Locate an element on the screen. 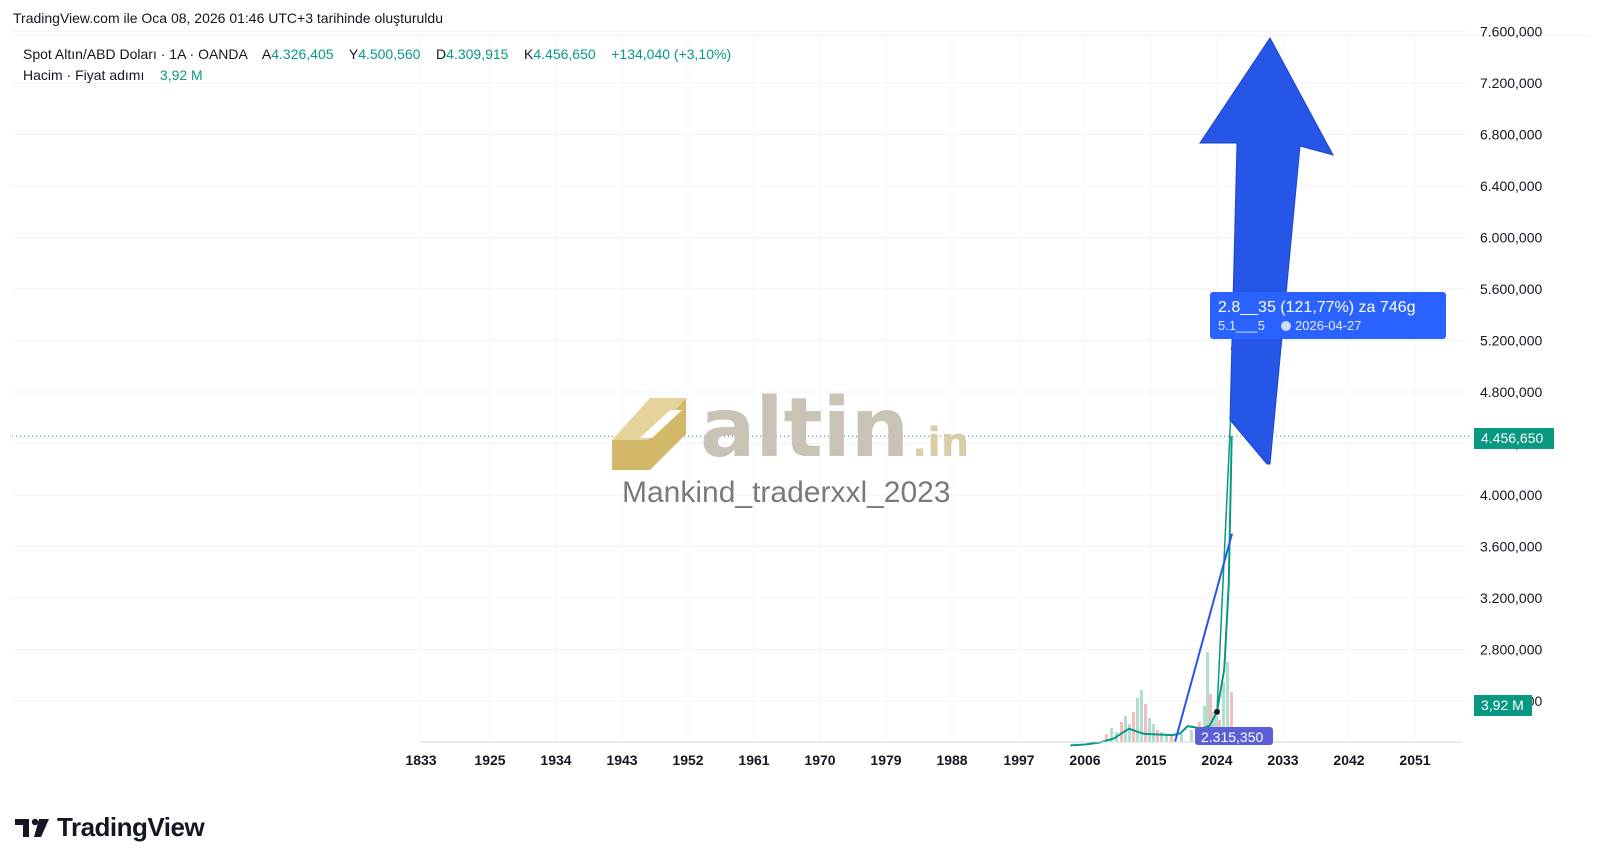  x-tick-label: 1952 is located at coordinates (687, 760).